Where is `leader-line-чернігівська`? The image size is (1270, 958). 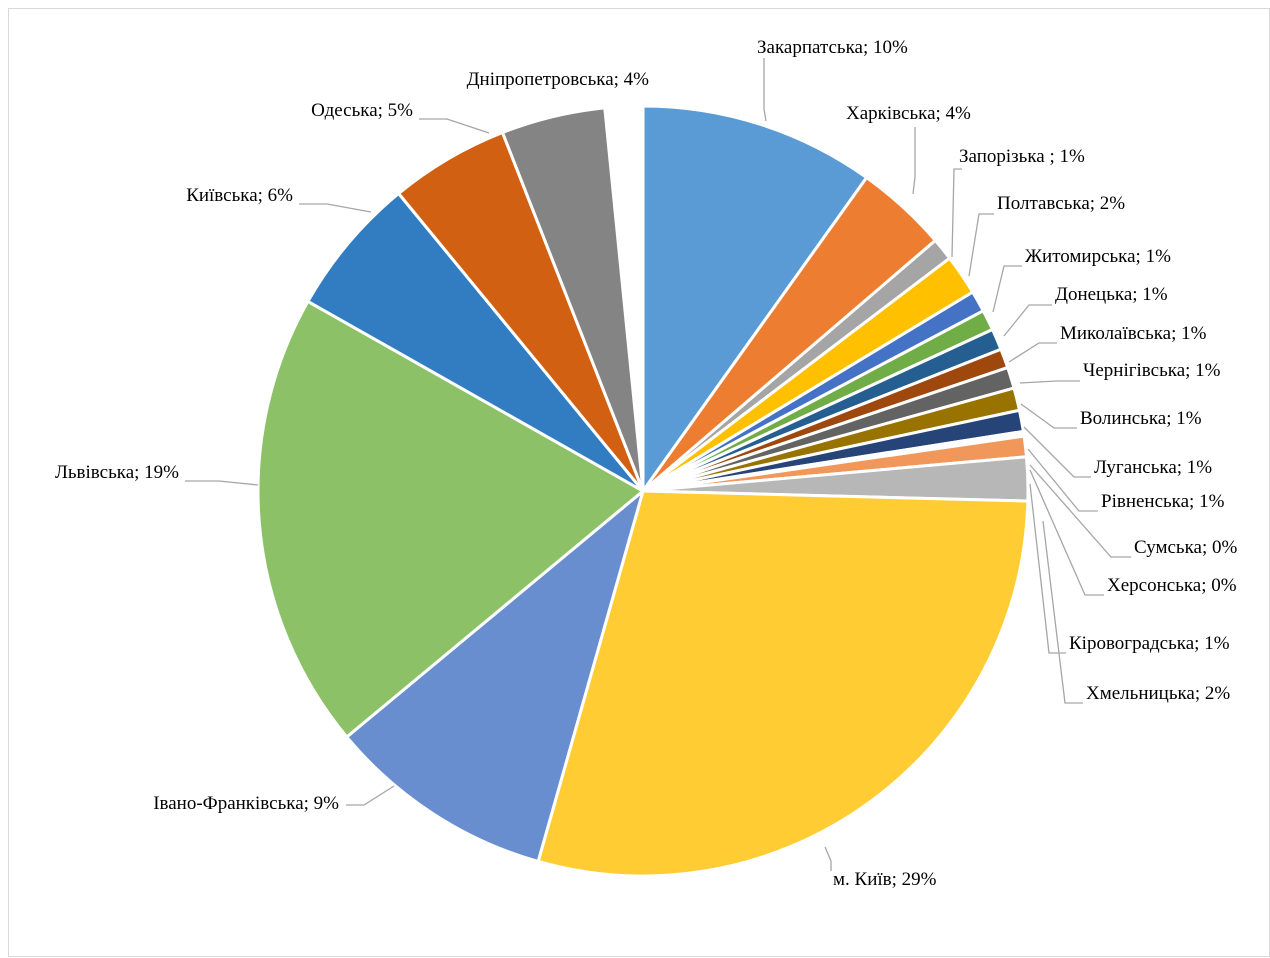 leader-line-чернігівська is located at coordinates (1049, 382).